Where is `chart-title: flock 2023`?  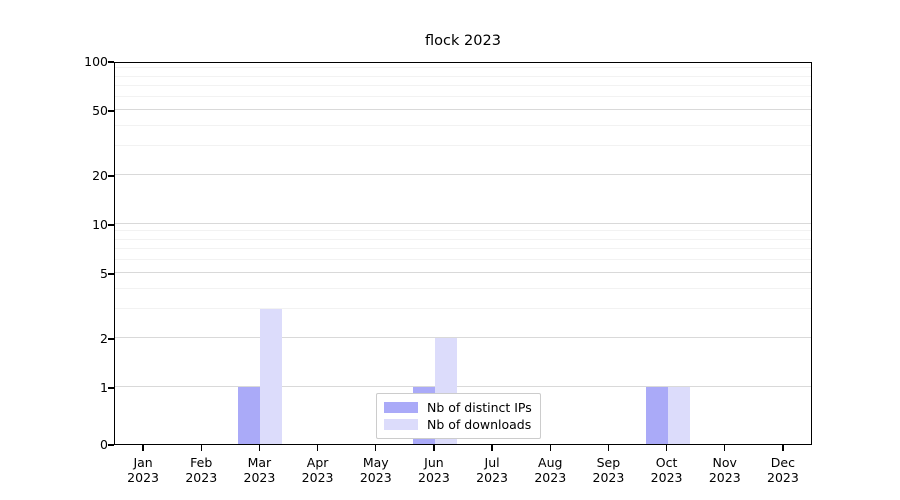
chart-title: flock 2023 is located at coordinates (463, 41).